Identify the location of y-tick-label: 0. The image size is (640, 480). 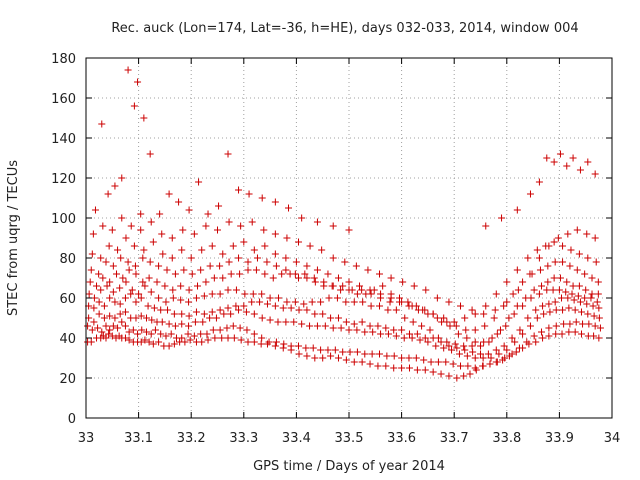
(72, 419).